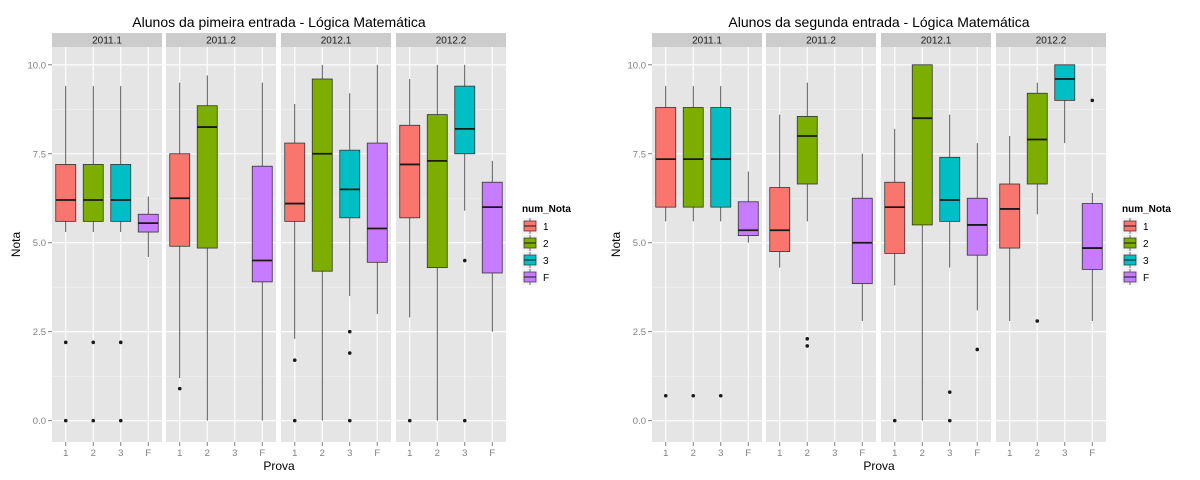 The height and width of the screenshot is (480, 1200). I want to click on panel-background, so click(107, 244).